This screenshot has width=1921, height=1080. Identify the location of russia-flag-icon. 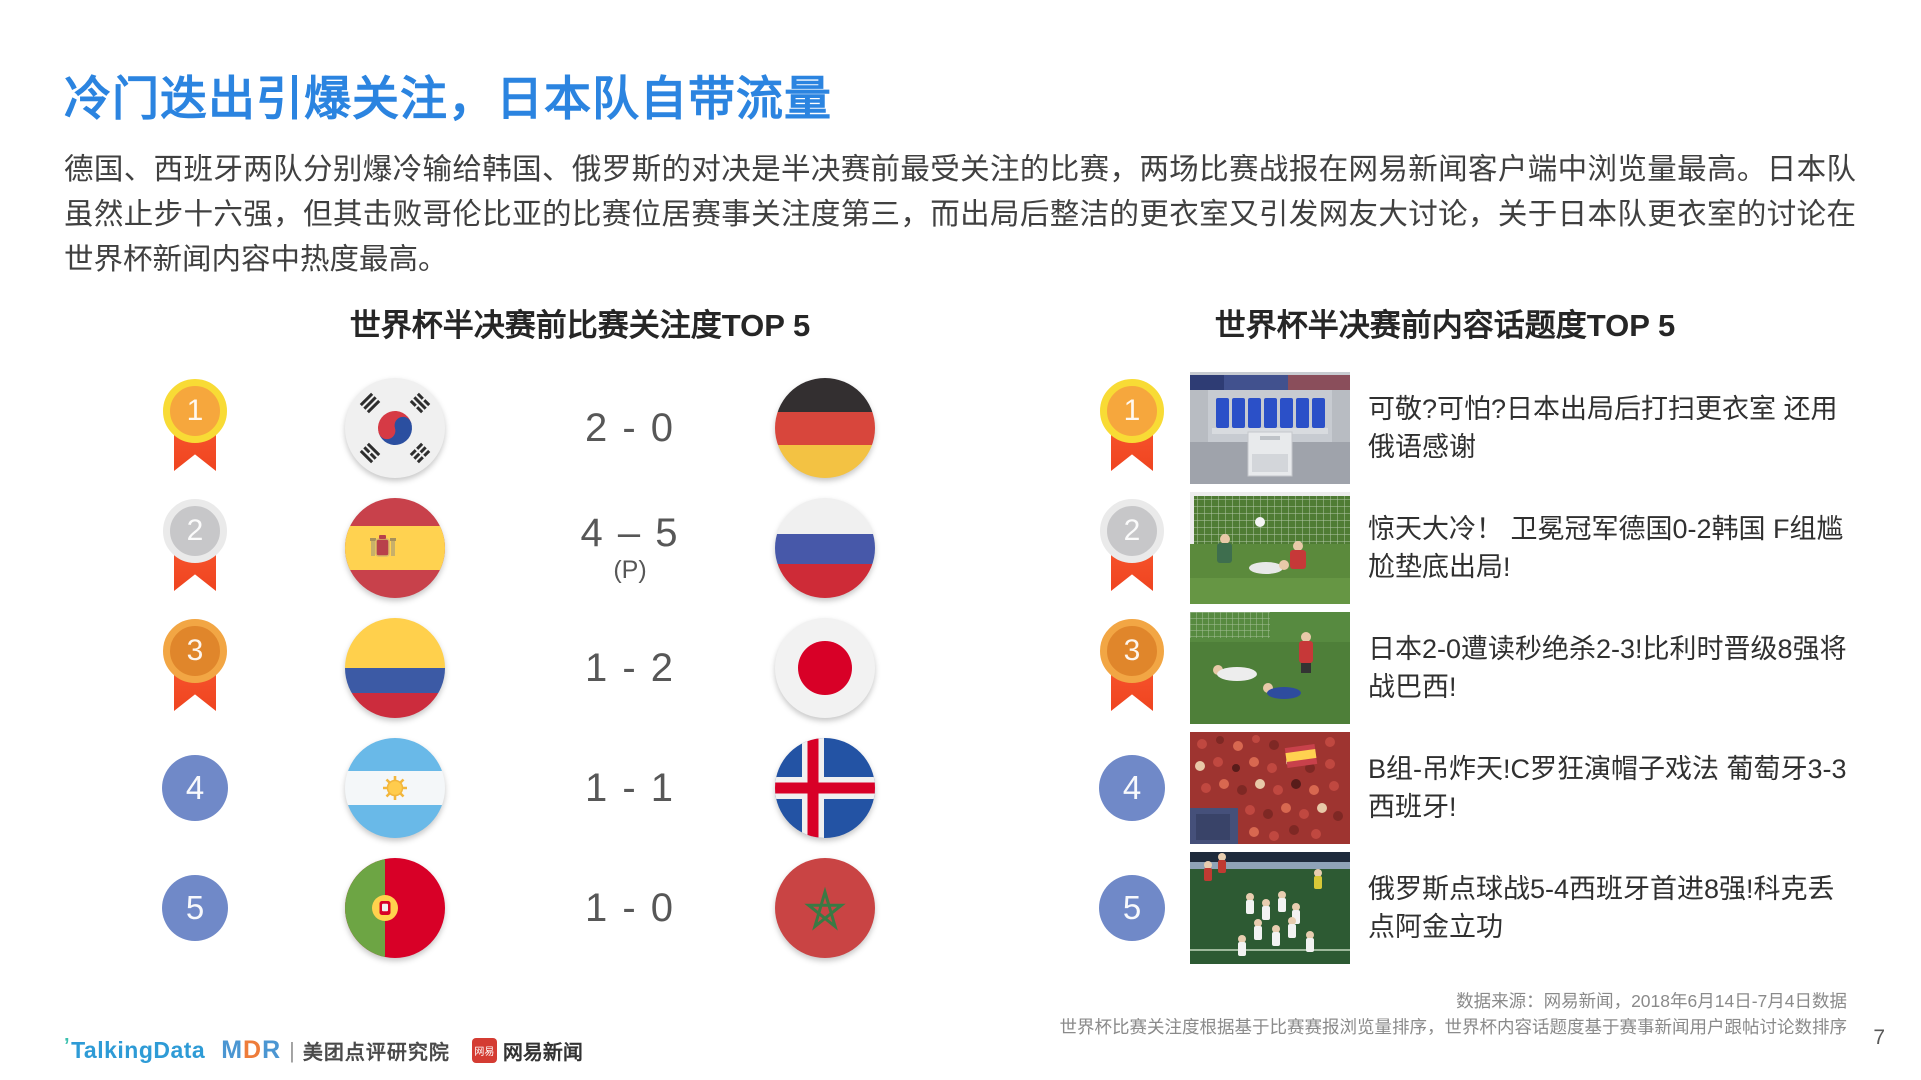
(825, 548).